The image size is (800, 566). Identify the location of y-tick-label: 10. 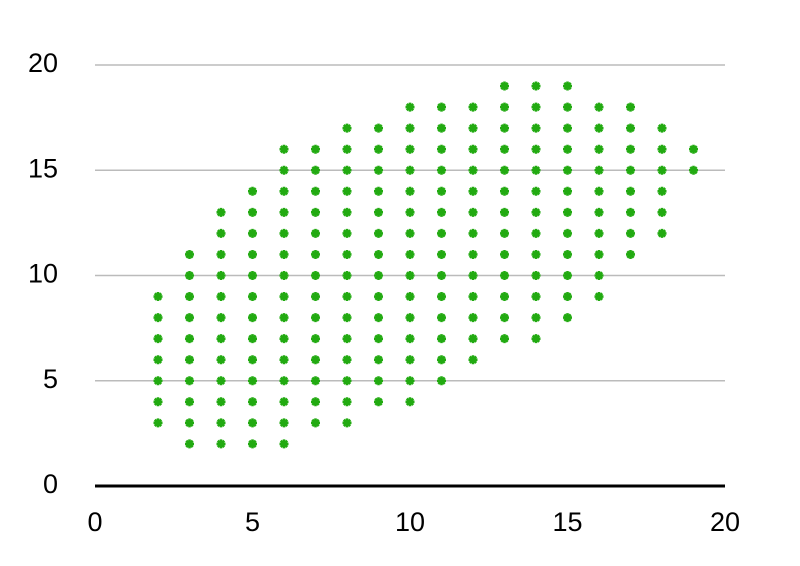
(43, 274).